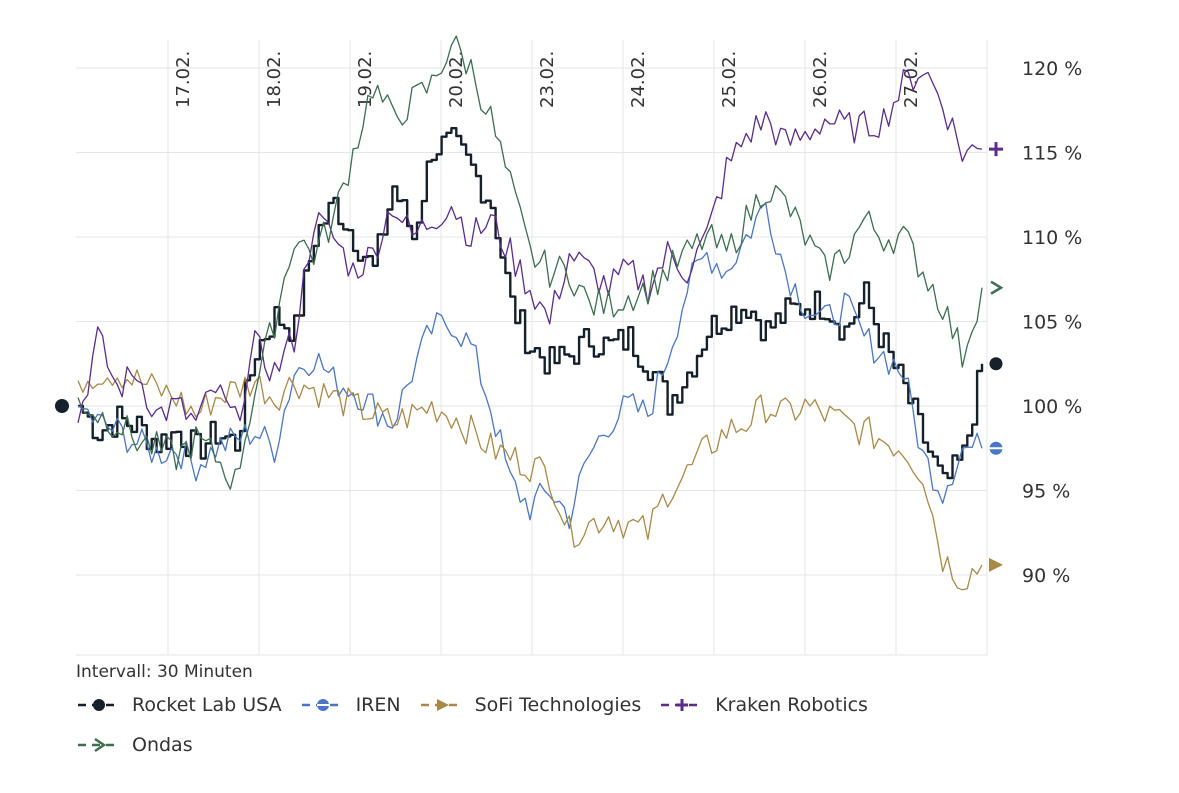  What do you see at coordinates (1046, 492) in the screenshot?
I see `y-tick-label: 95 %` at bounding box center [1046, 492].